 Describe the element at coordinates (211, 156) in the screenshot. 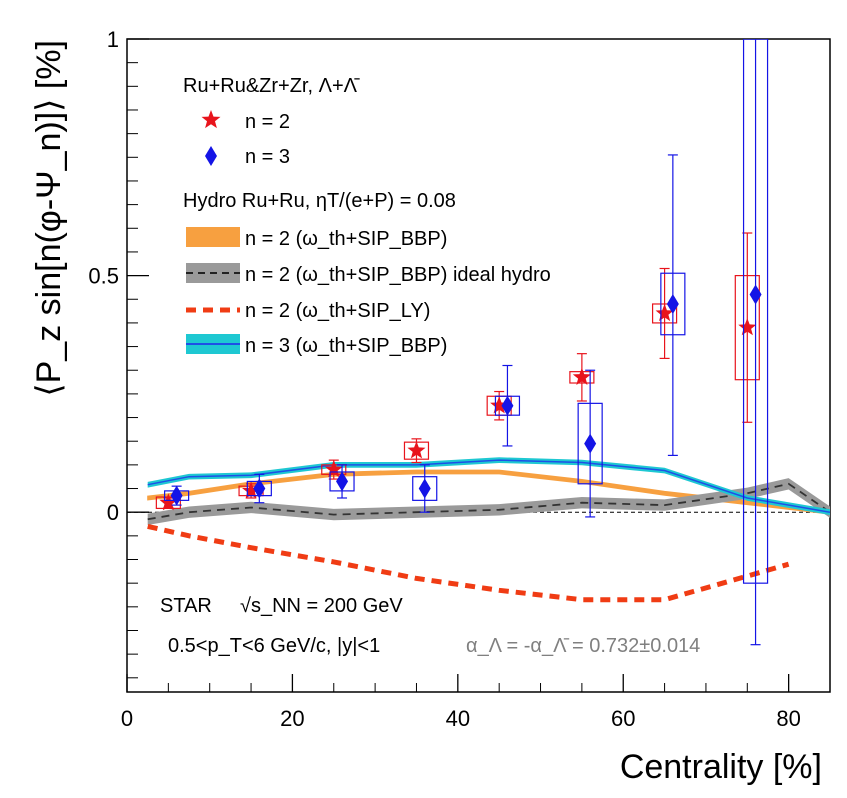

I see `legend-diamond-marker` at that location.